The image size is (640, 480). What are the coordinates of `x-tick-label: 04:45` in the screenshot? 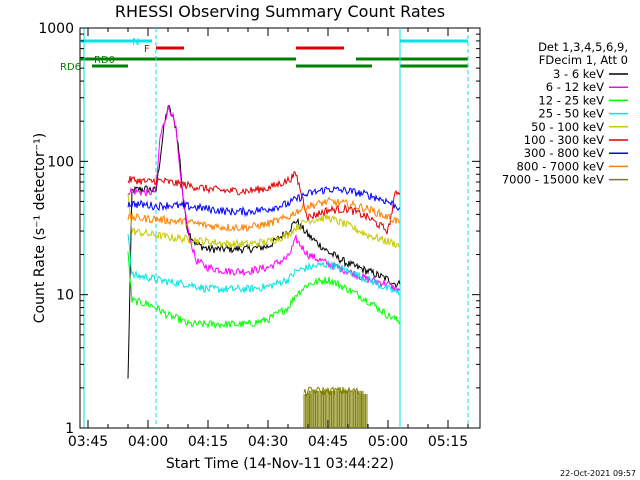 It's located at (328, 442).